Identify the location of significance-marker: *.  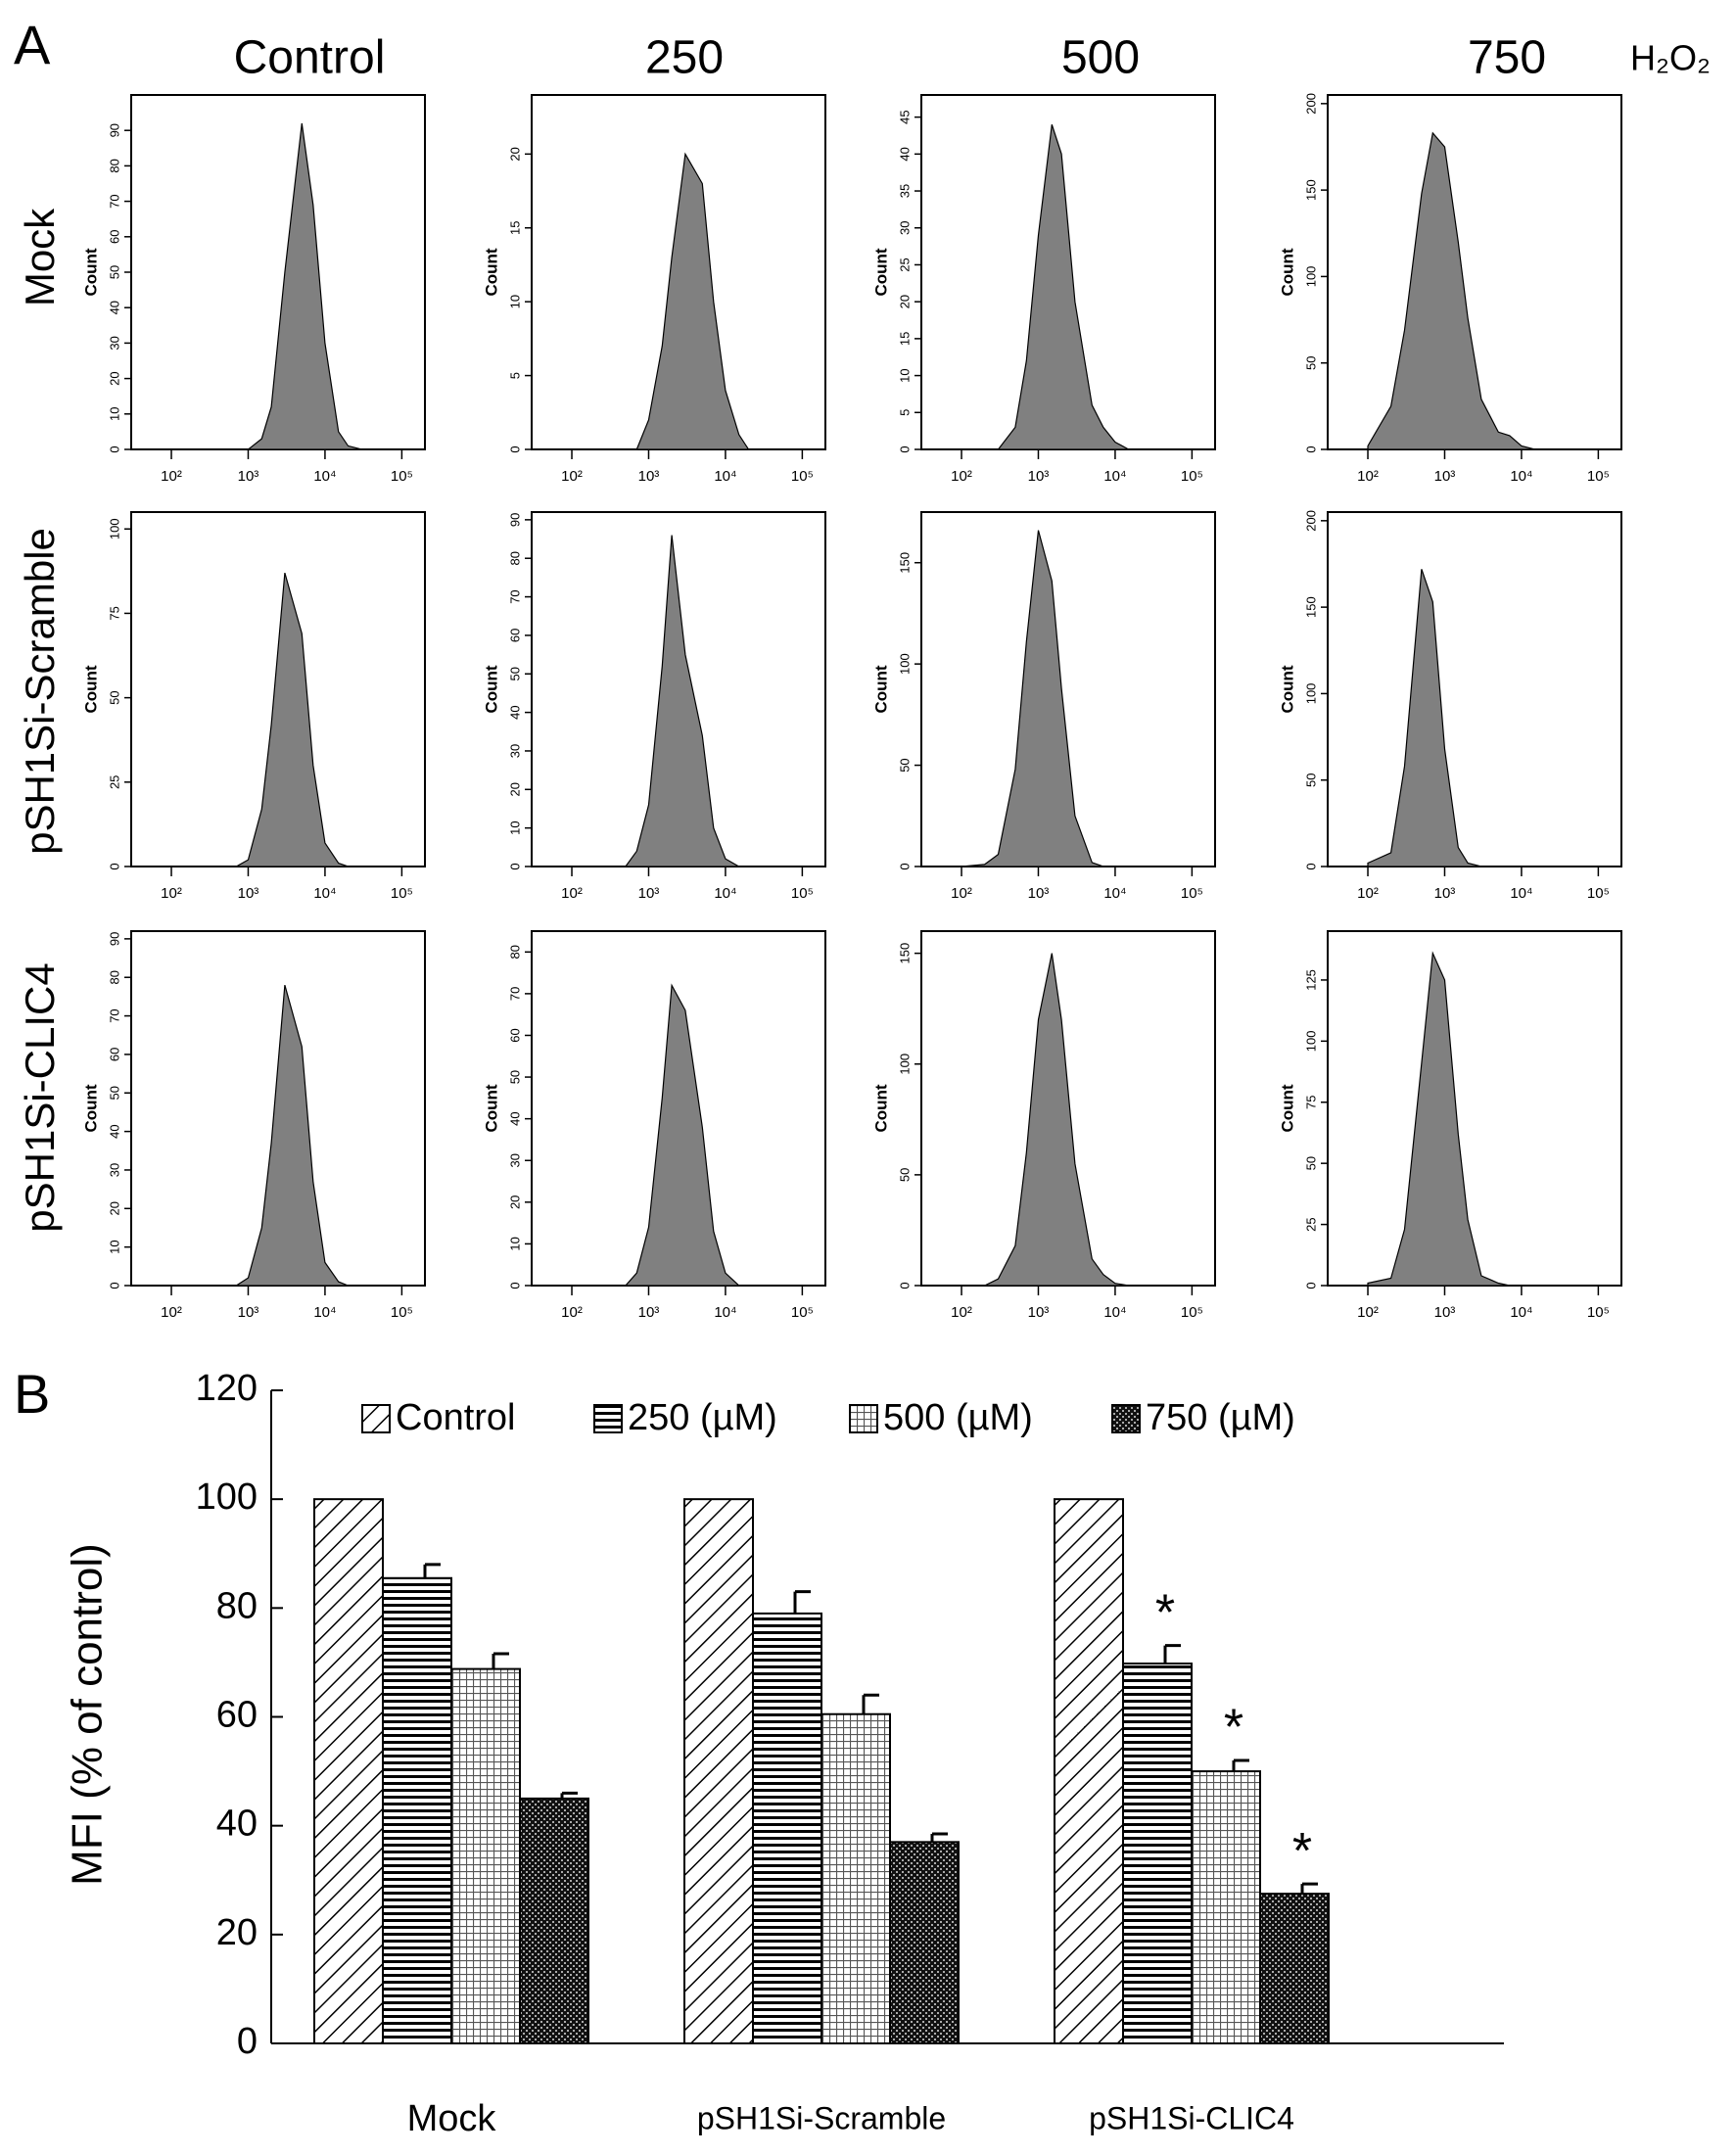
(1165, 1613).